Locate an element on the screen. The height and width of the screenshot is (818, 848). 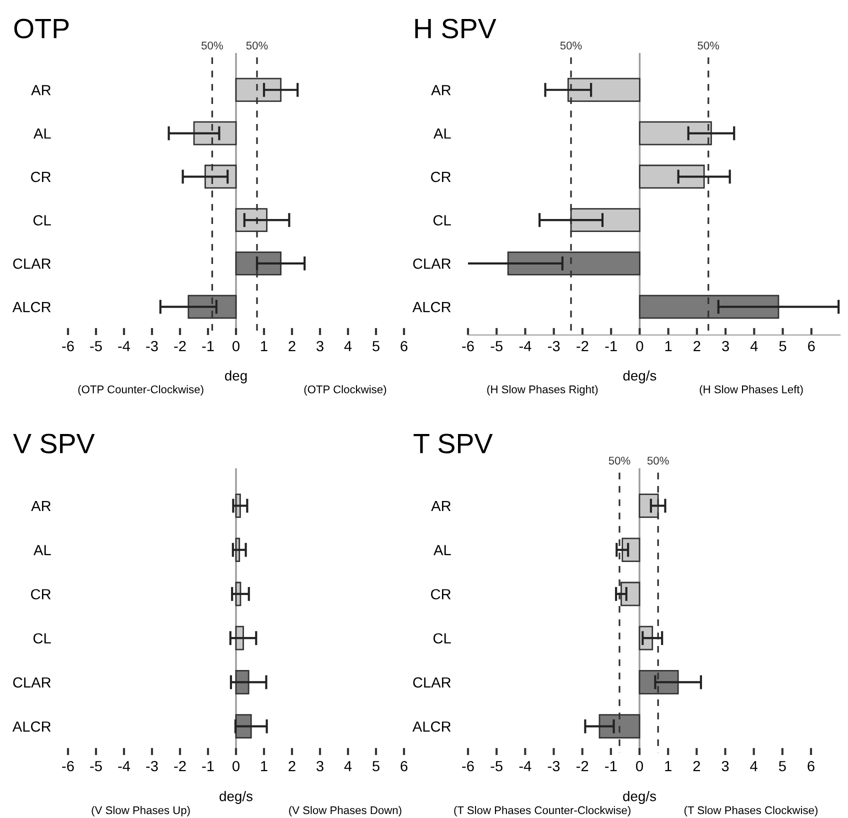
text: (V Slow Phases Up) is located at coordinates (141, 811).